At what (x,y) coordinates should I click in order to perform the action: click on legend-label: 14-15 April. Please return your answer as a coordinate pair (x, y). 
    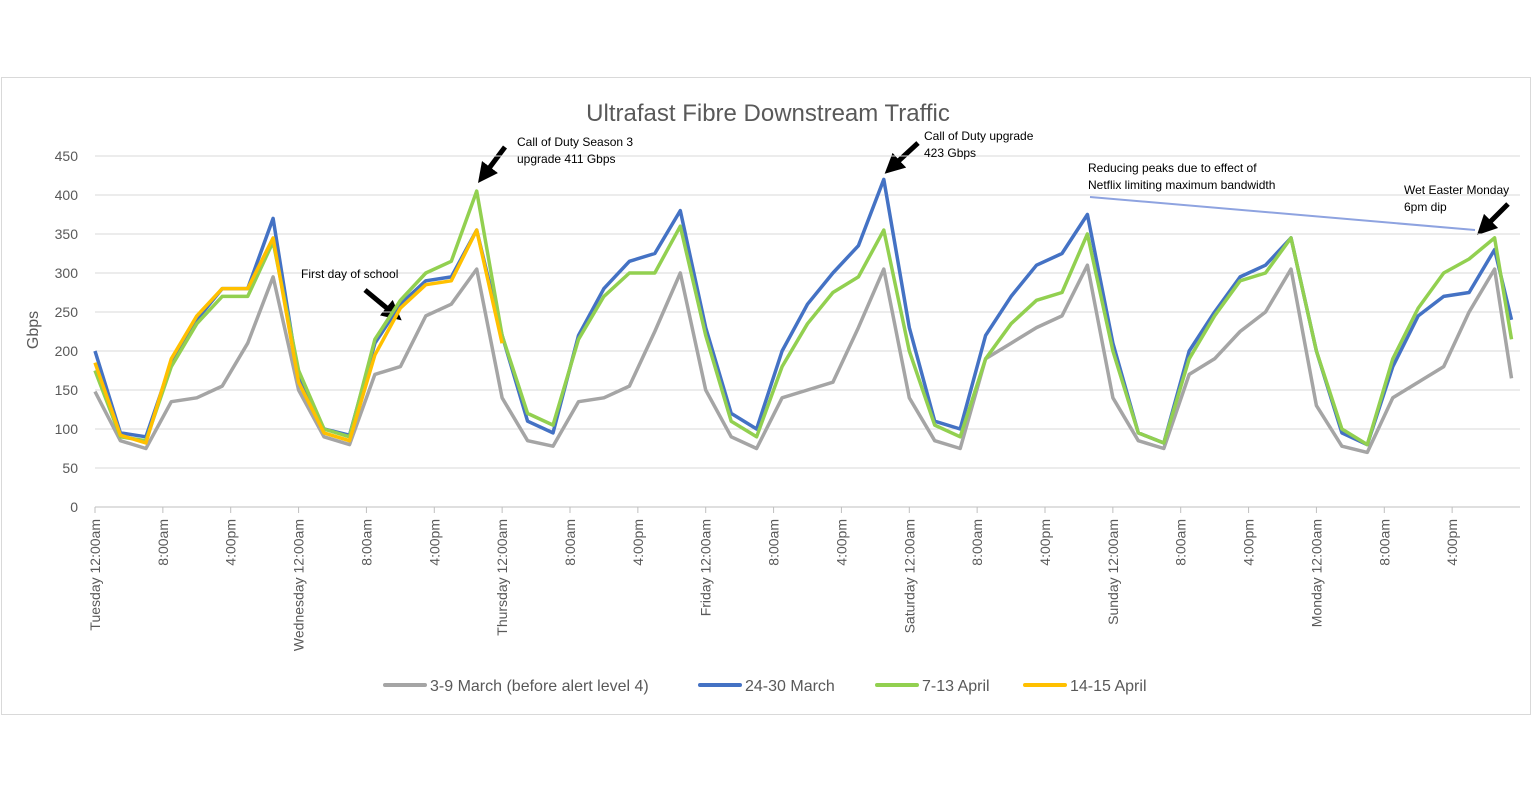
    Looking at the image, I should click on (1108, 686).